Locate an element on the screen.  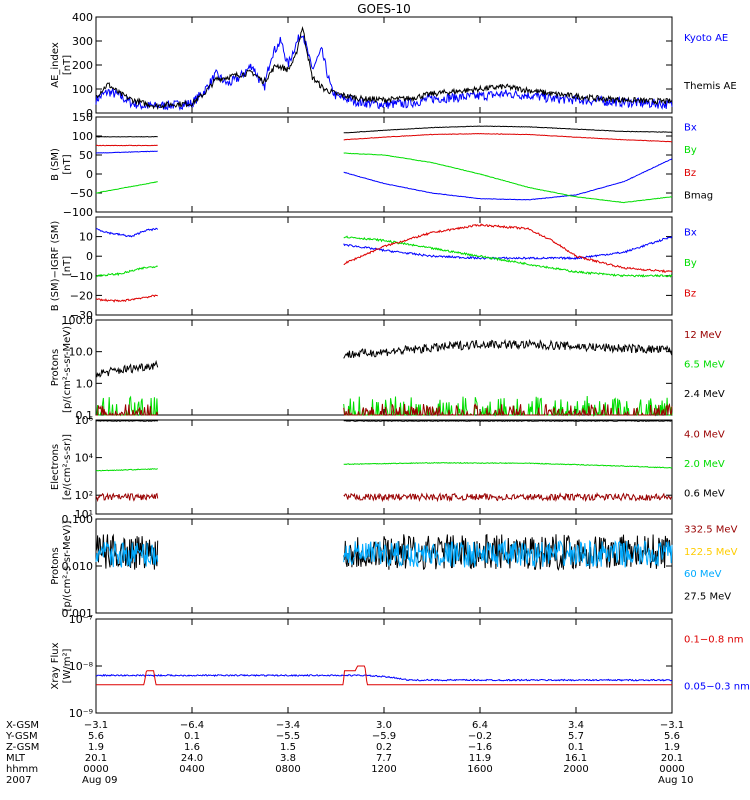
series-line-Themis-AE is located at coordinates (384, 68).